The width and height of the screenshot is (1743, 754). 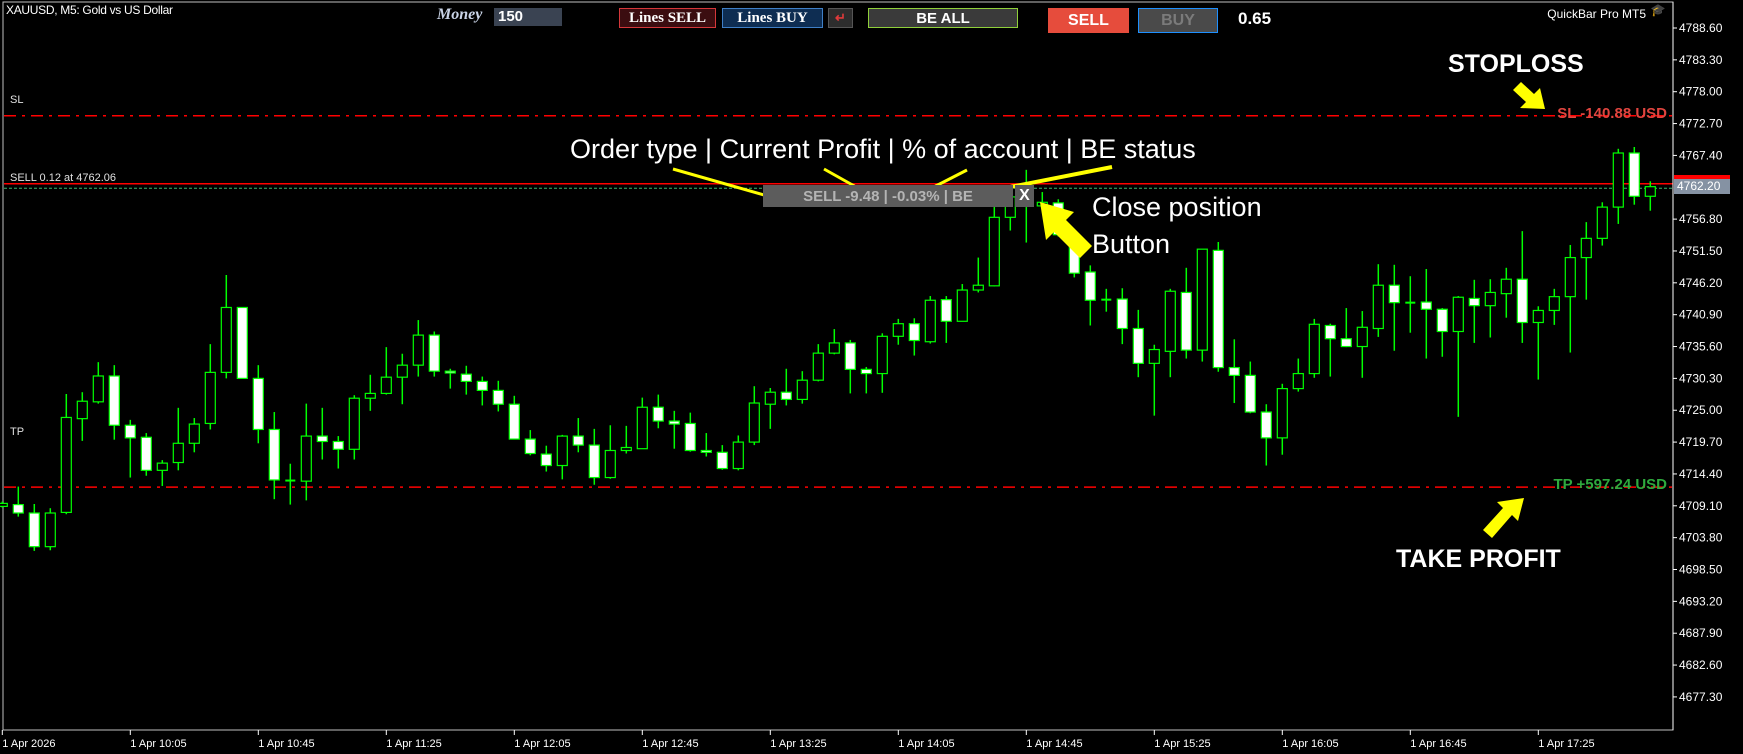 What do you see at coordinates (1701, 442) in the screenshot?
I see `price-tick-label: 4719.70` at bounding box center [1701, 442].